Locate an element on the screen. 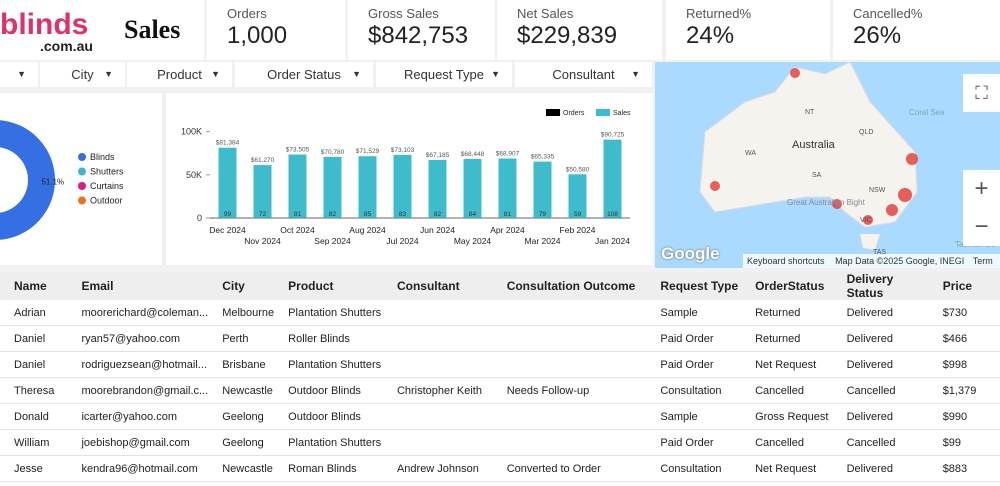 The height and width of the screenshot is (486, 1000). map-data: Map Data ©2025 Google, INEGI is located at coordinates (900, 261).